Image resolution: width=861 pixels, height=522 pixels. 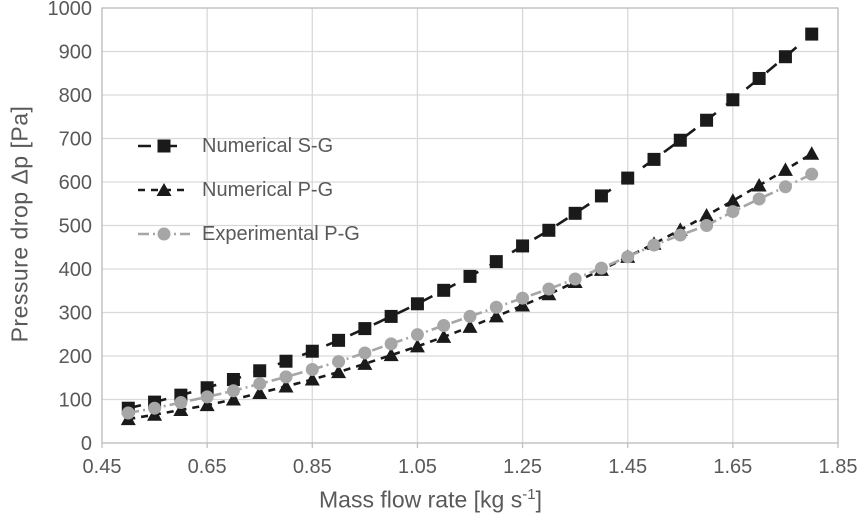 I want to click on y-tick-label: 100, so click(x=75, y=401).